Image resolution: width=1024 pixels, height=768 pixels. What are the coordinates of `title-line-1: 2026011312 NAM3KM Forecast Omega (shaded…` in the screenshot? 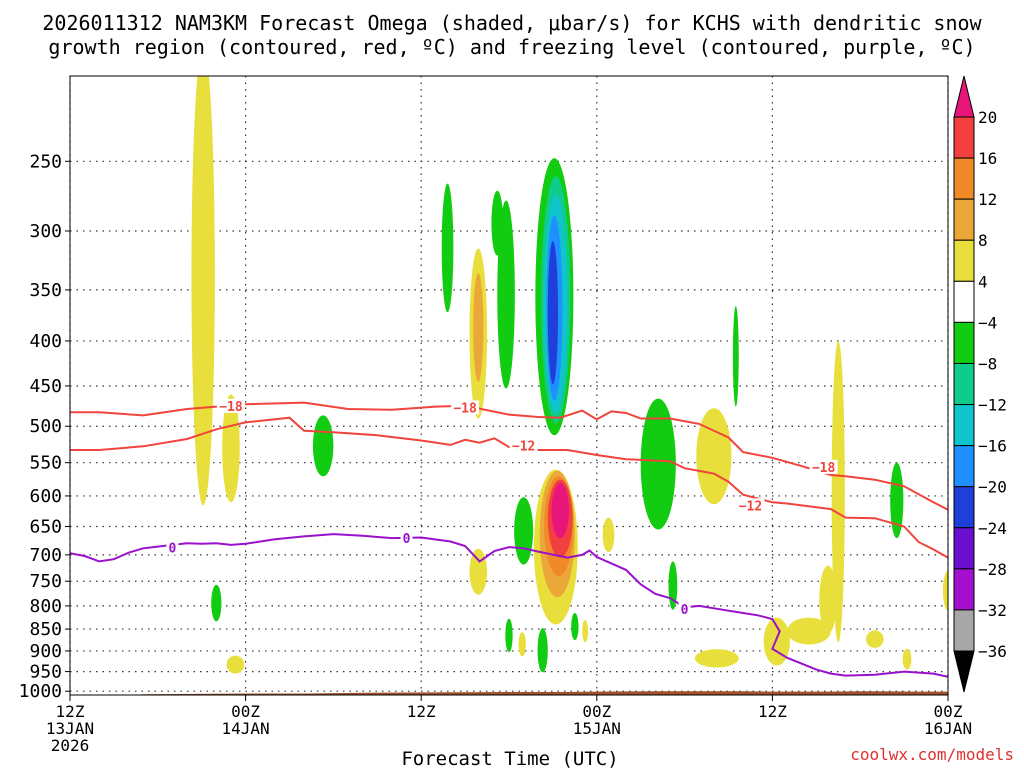 It's located at (512, 23).